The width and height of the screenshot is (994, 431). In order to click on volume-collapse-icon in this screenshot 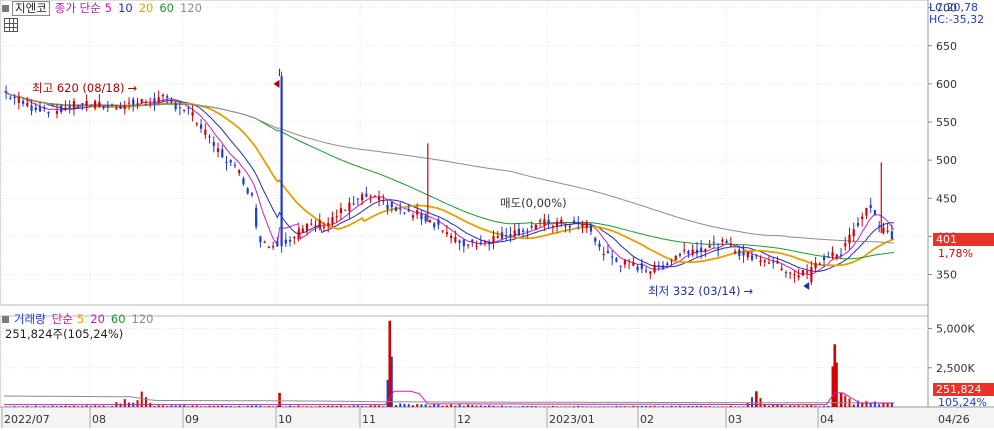, I will do `click(5, 319)`.